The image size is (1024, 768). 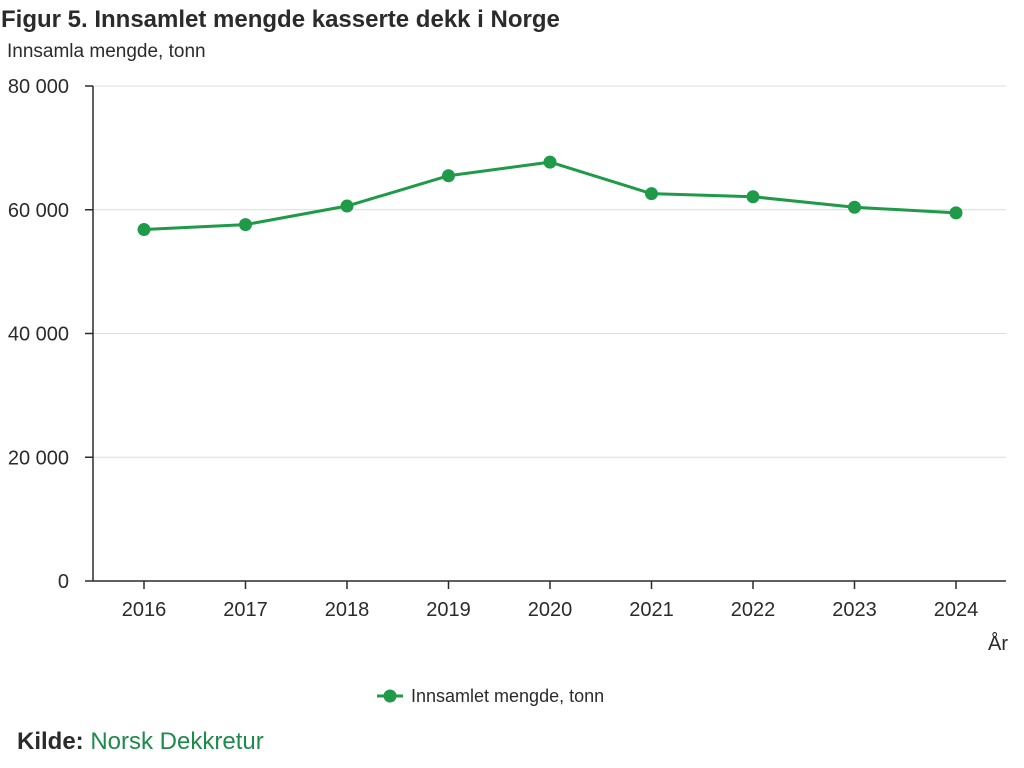 What do you see at coordinates (448, 610) in the screenshot?
I see `x-tick-label: 2019` at bounding box center [448, 610].